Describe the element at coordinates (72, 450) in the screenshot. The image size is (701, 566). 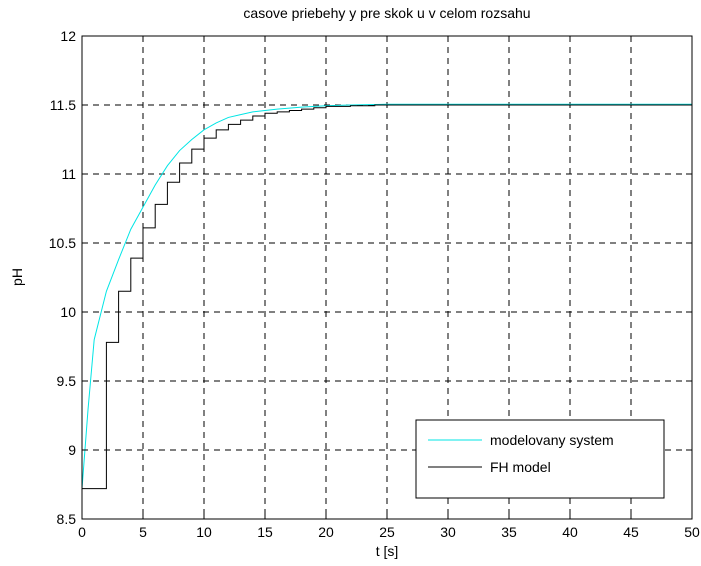
I see `y-tick-label: 9` at that location.